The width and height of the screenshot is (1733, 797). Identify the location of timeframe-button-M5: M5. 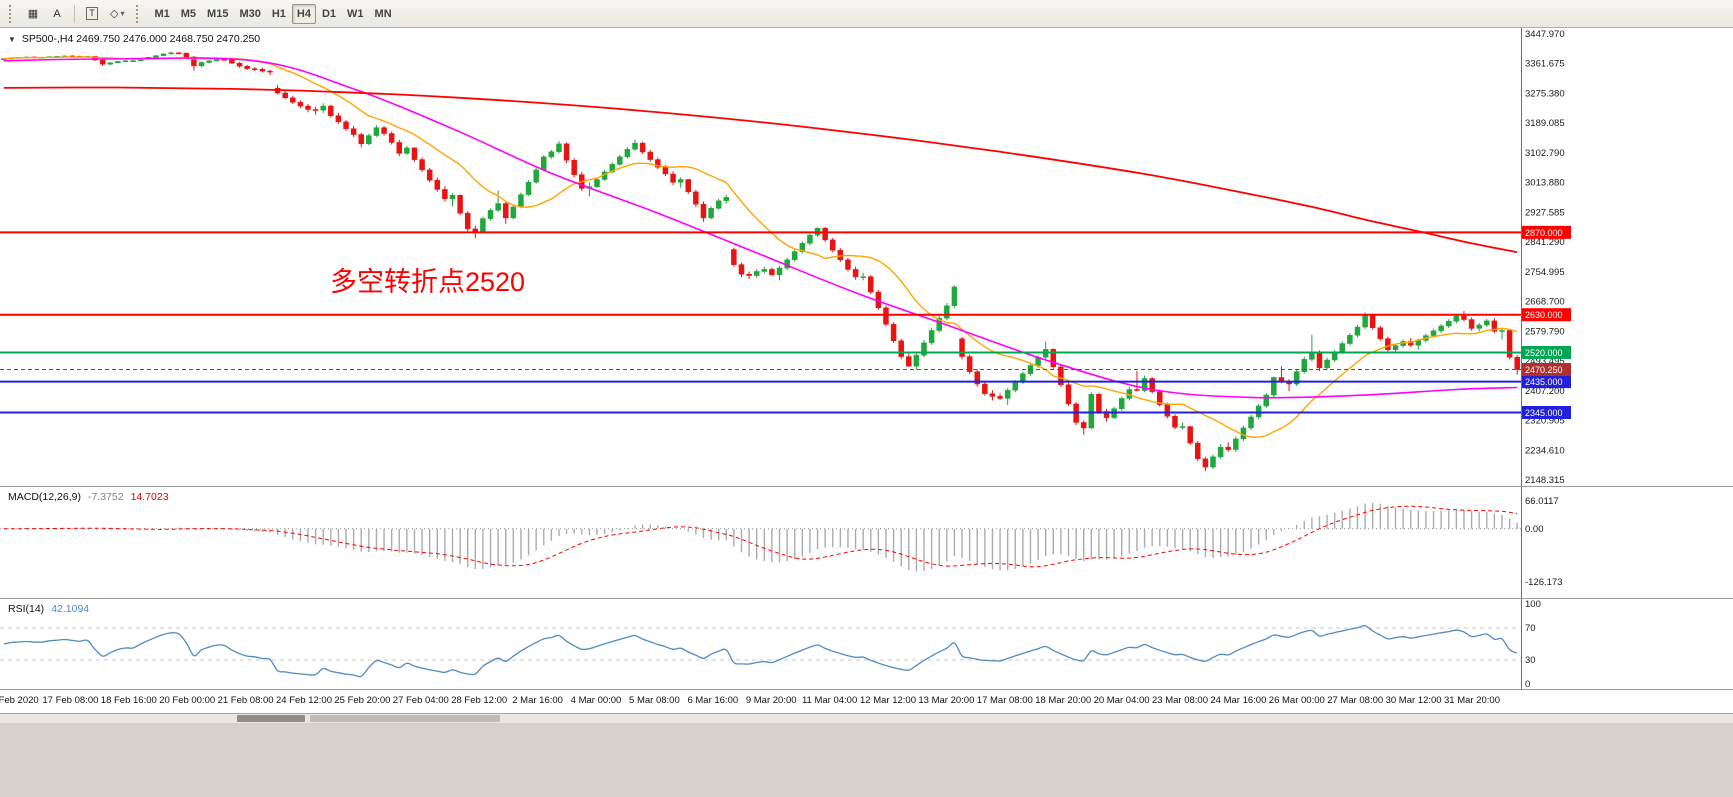
(188, 14).